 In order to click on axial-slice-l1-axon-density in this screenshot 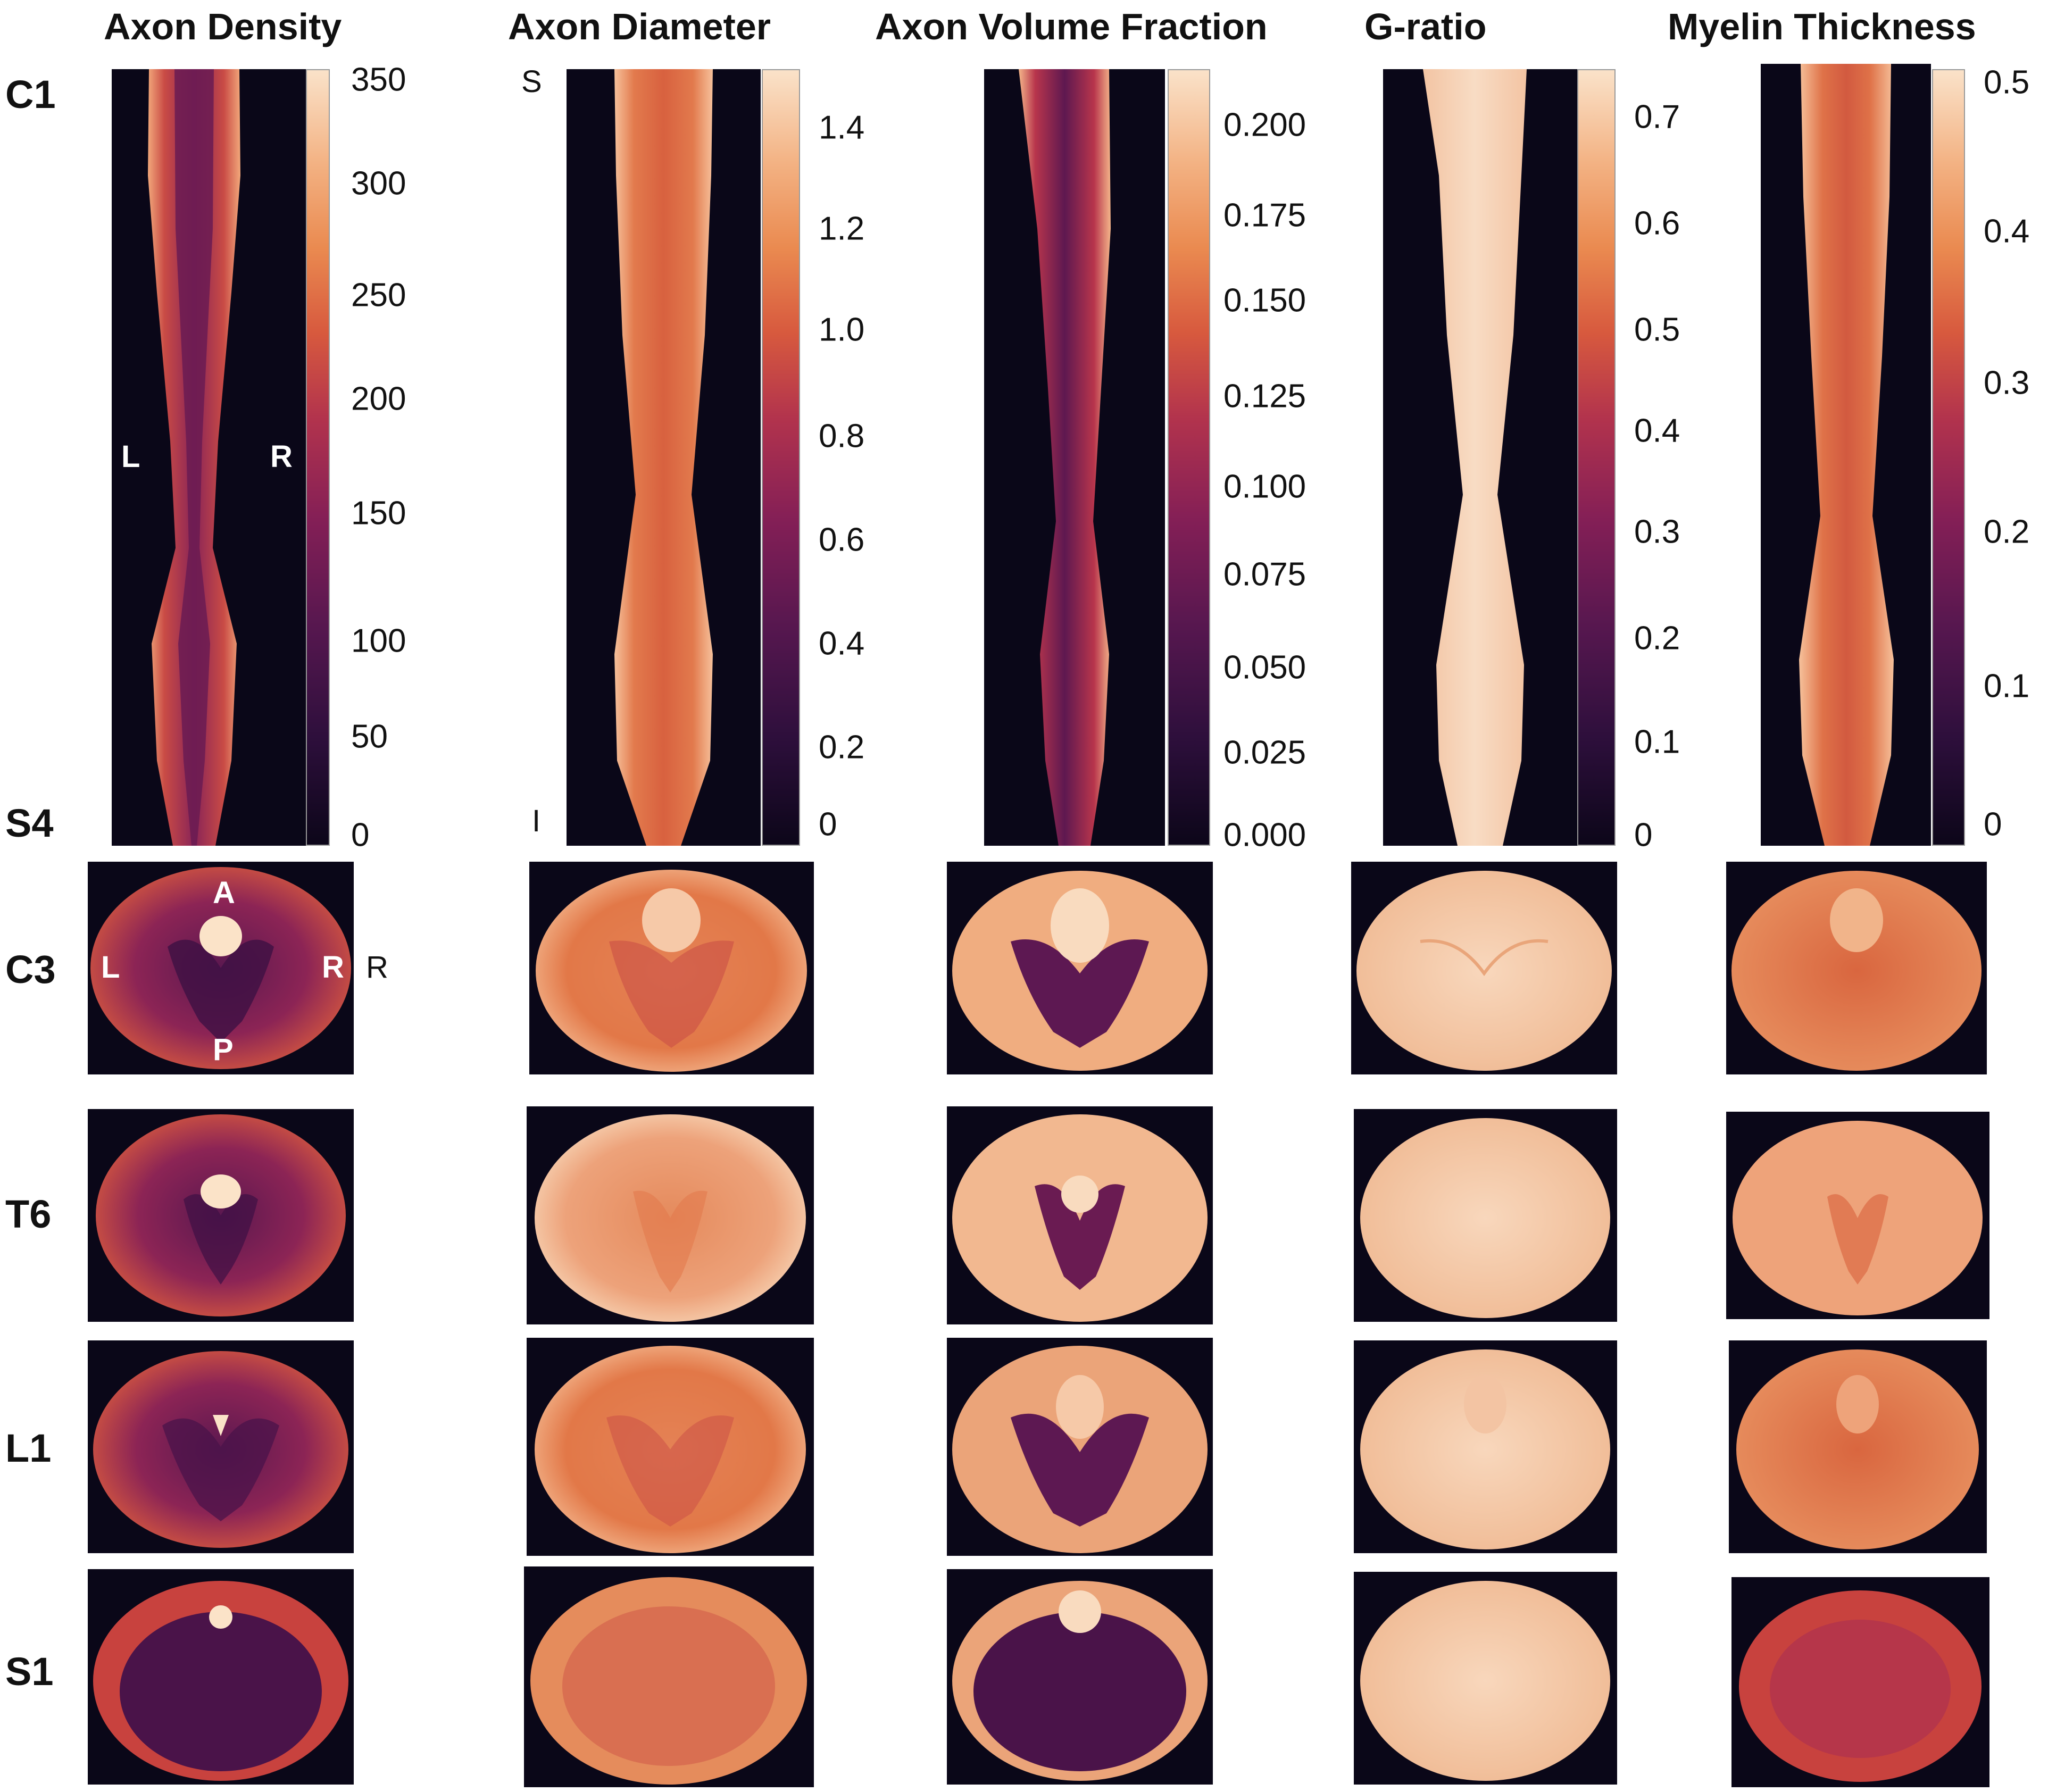, I will do `click(221, 1446)`.